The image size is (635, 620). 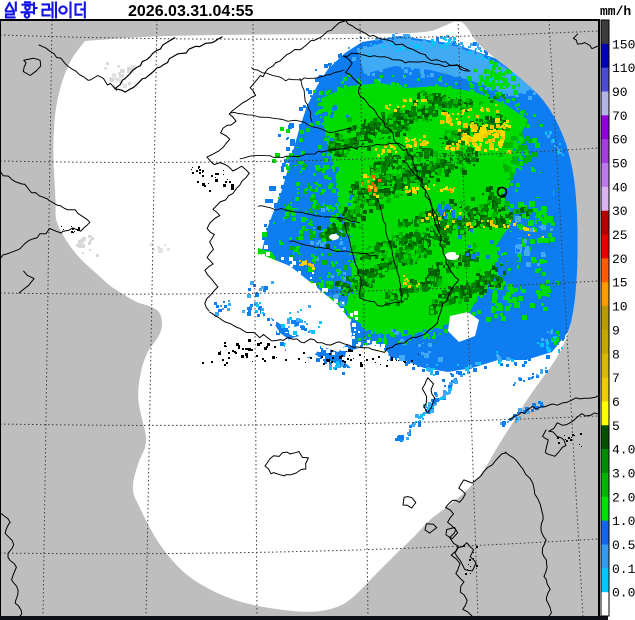 What do you see at coordinates (623, 545) in the screenshot?
I see `svg-text: 0.5` at bounding box center [623, 545].